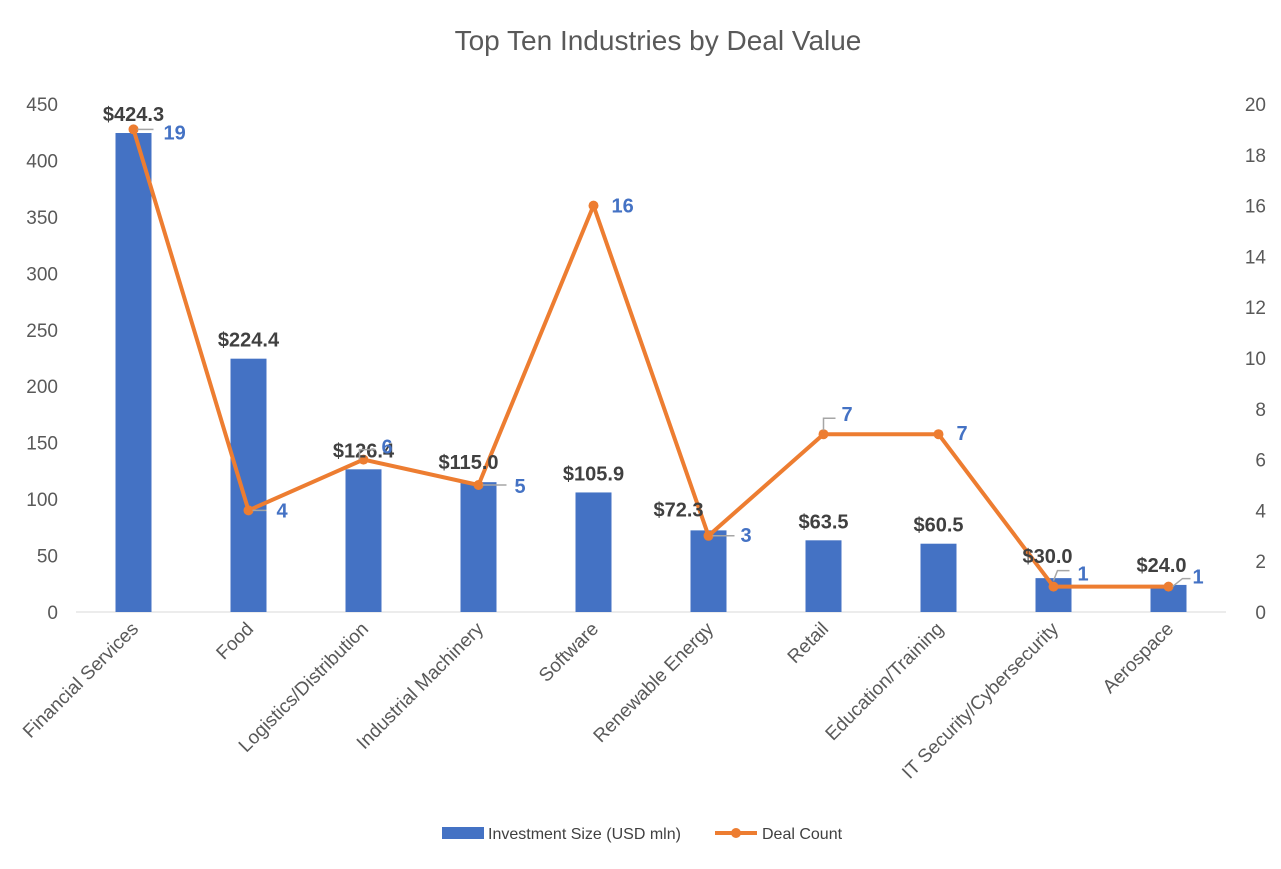 The width and height of the screenshot is (1281, 869). I want to click on category-label: Aerospace, so click(1138, 658).